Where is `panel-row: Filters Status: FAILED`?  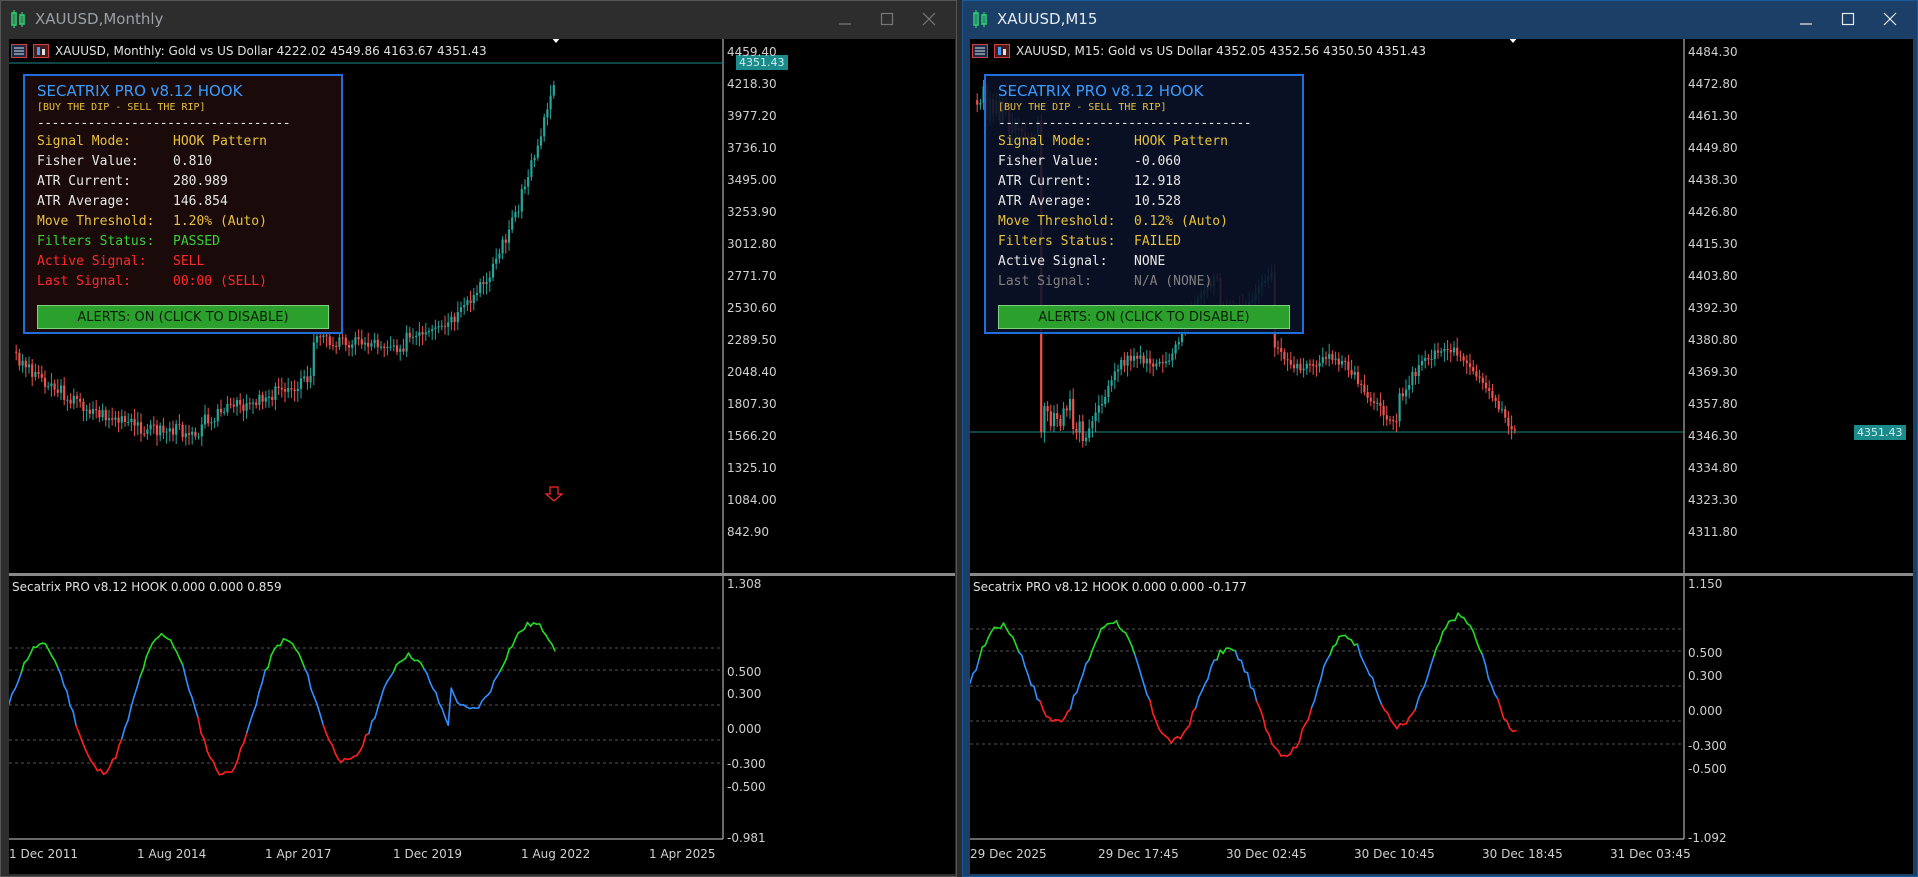 panel-row: Filters Status: FAILED is located at coordinates (1089, 243).